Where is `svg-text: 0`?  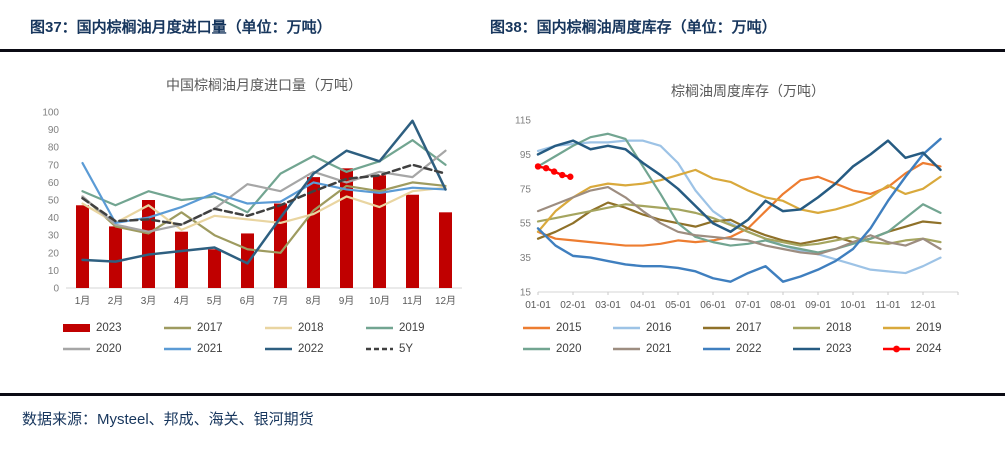
svg-text: 0 is located at coordinates (56, 289).